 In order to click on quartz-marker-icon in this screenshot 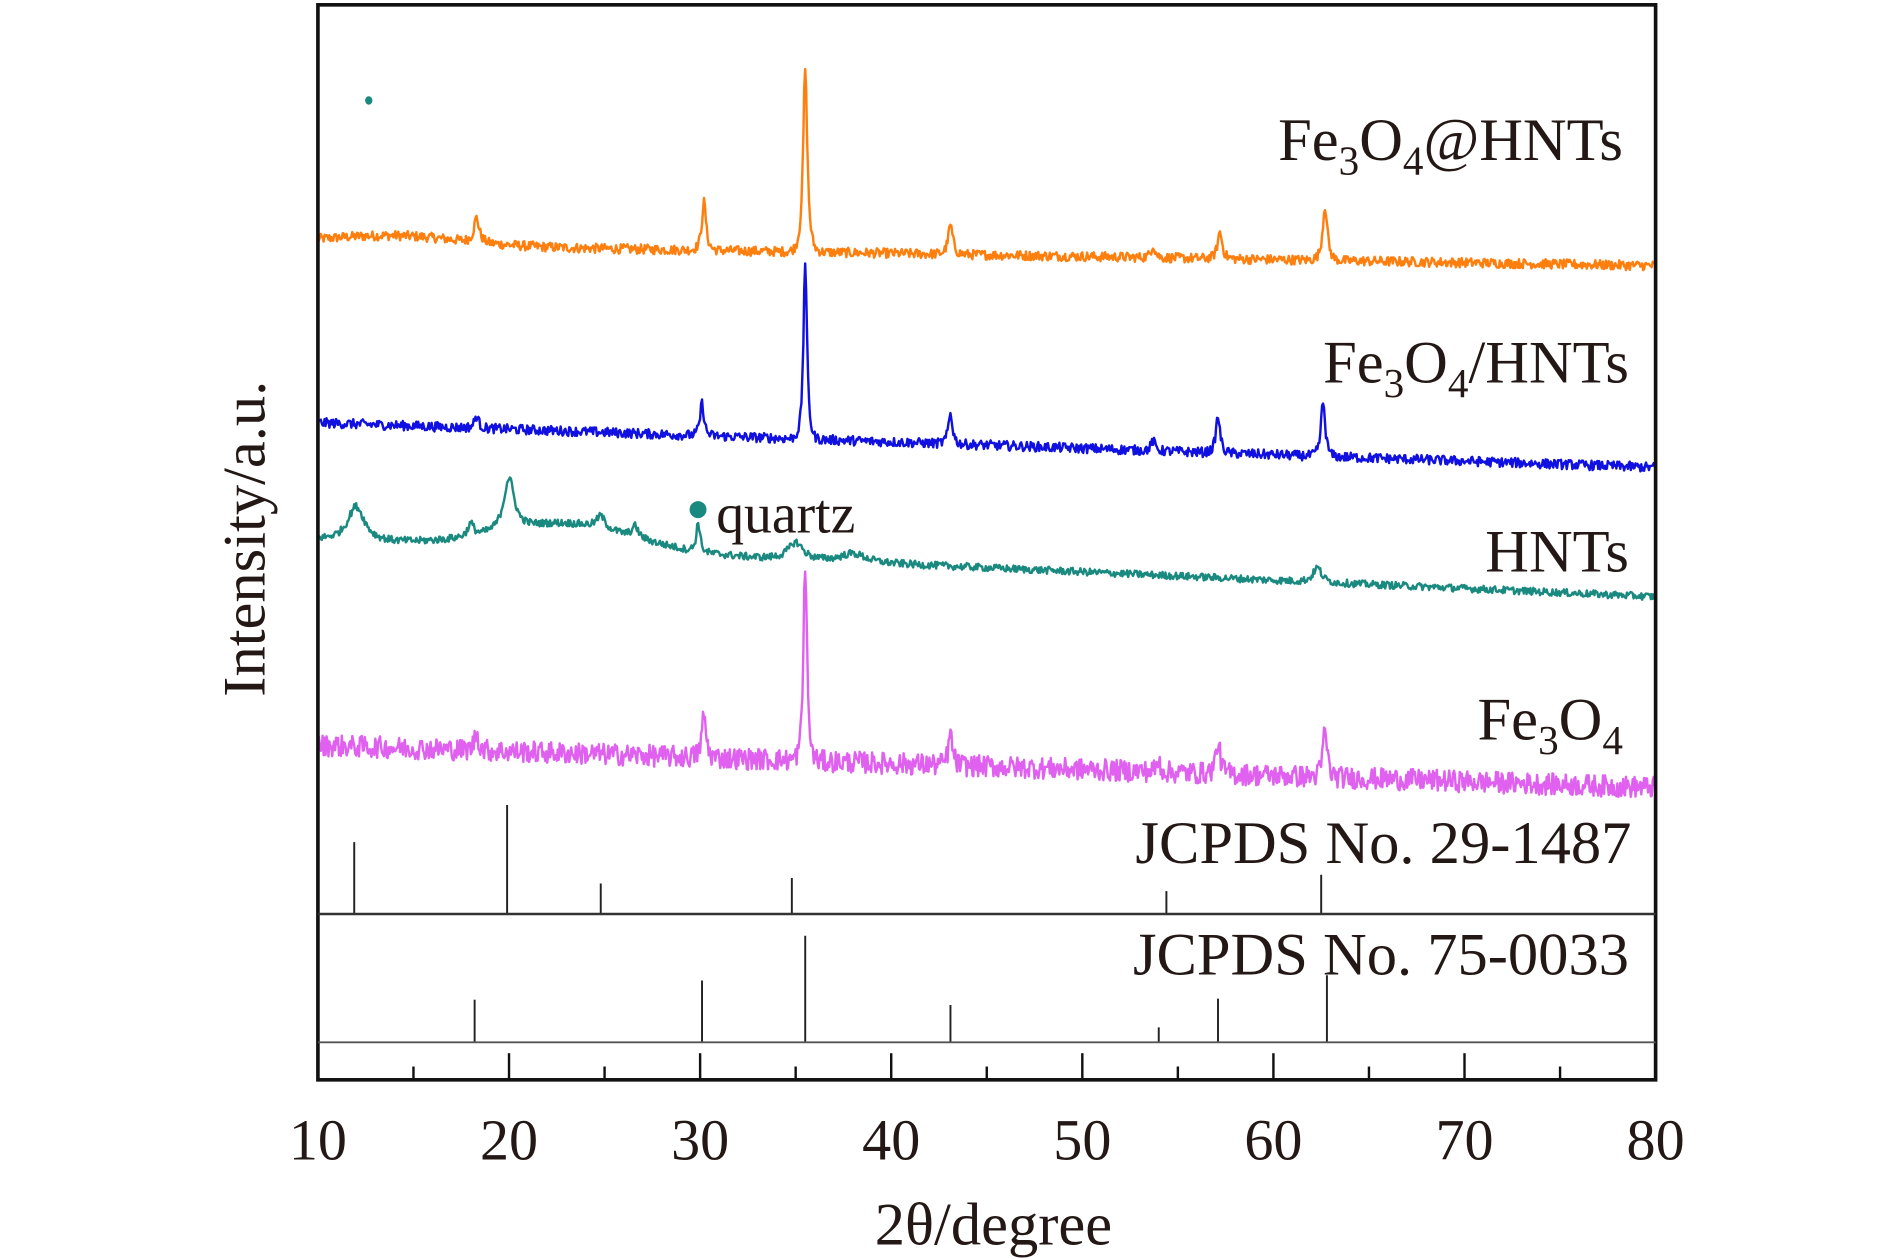, I will do `click(698, 510)`.